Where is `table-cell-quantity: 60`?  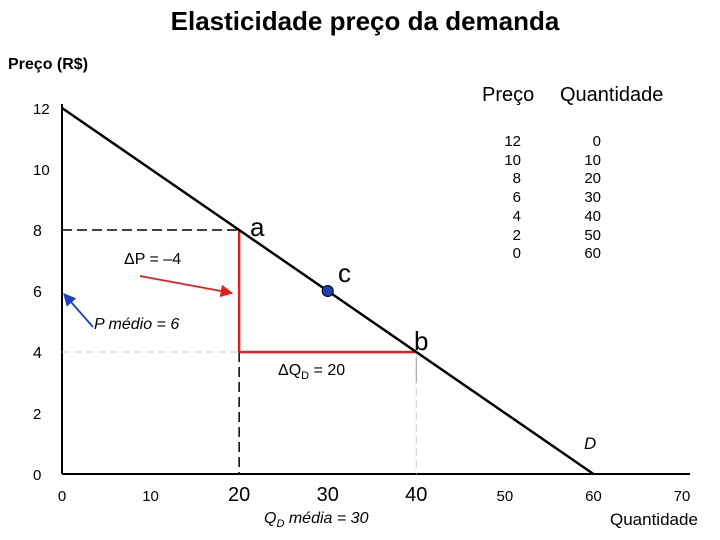
table-cell-quantity: 60 is located at coordinates (592, 254).